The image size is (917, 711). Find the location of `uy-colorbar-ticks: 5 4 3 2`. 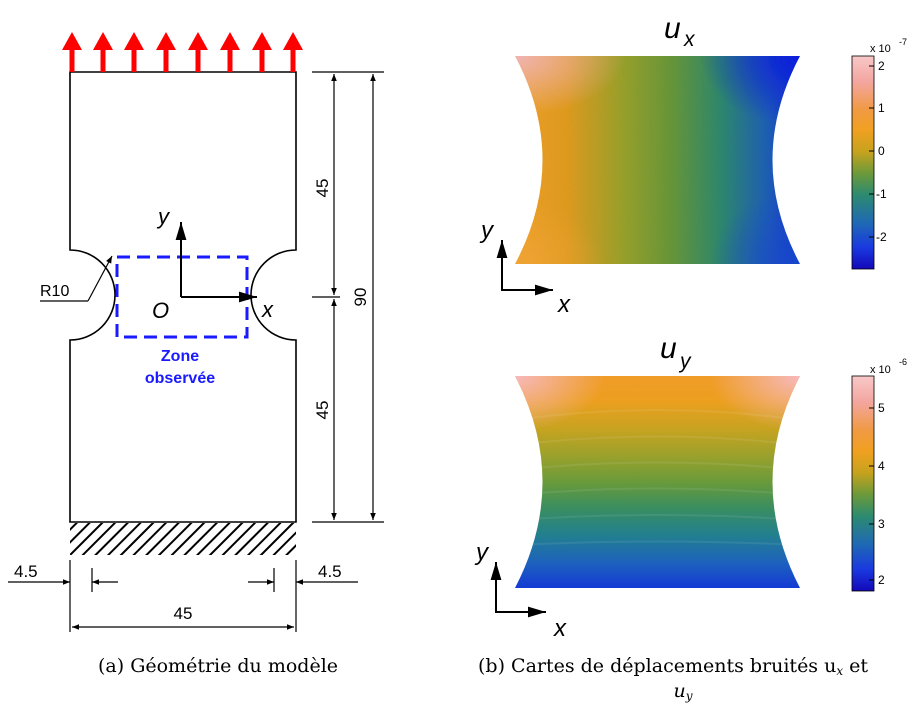

uy-colorbar-ticks: 5 4 3 2 is located at coordinates (877, 494).